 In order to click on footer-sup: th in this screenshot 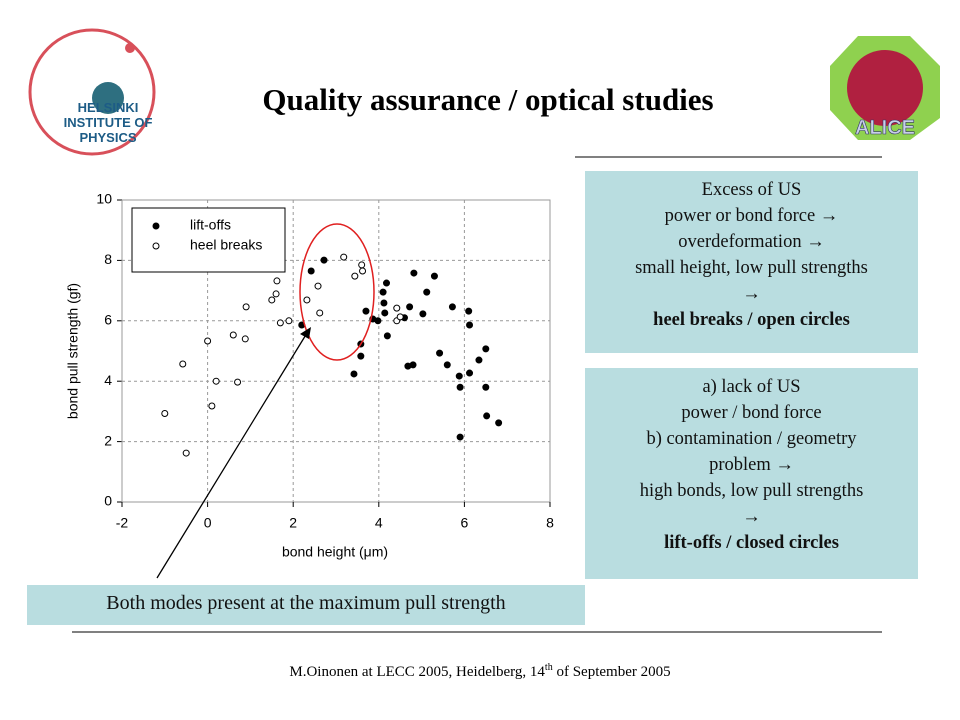, I will do `click(548, 667)`.